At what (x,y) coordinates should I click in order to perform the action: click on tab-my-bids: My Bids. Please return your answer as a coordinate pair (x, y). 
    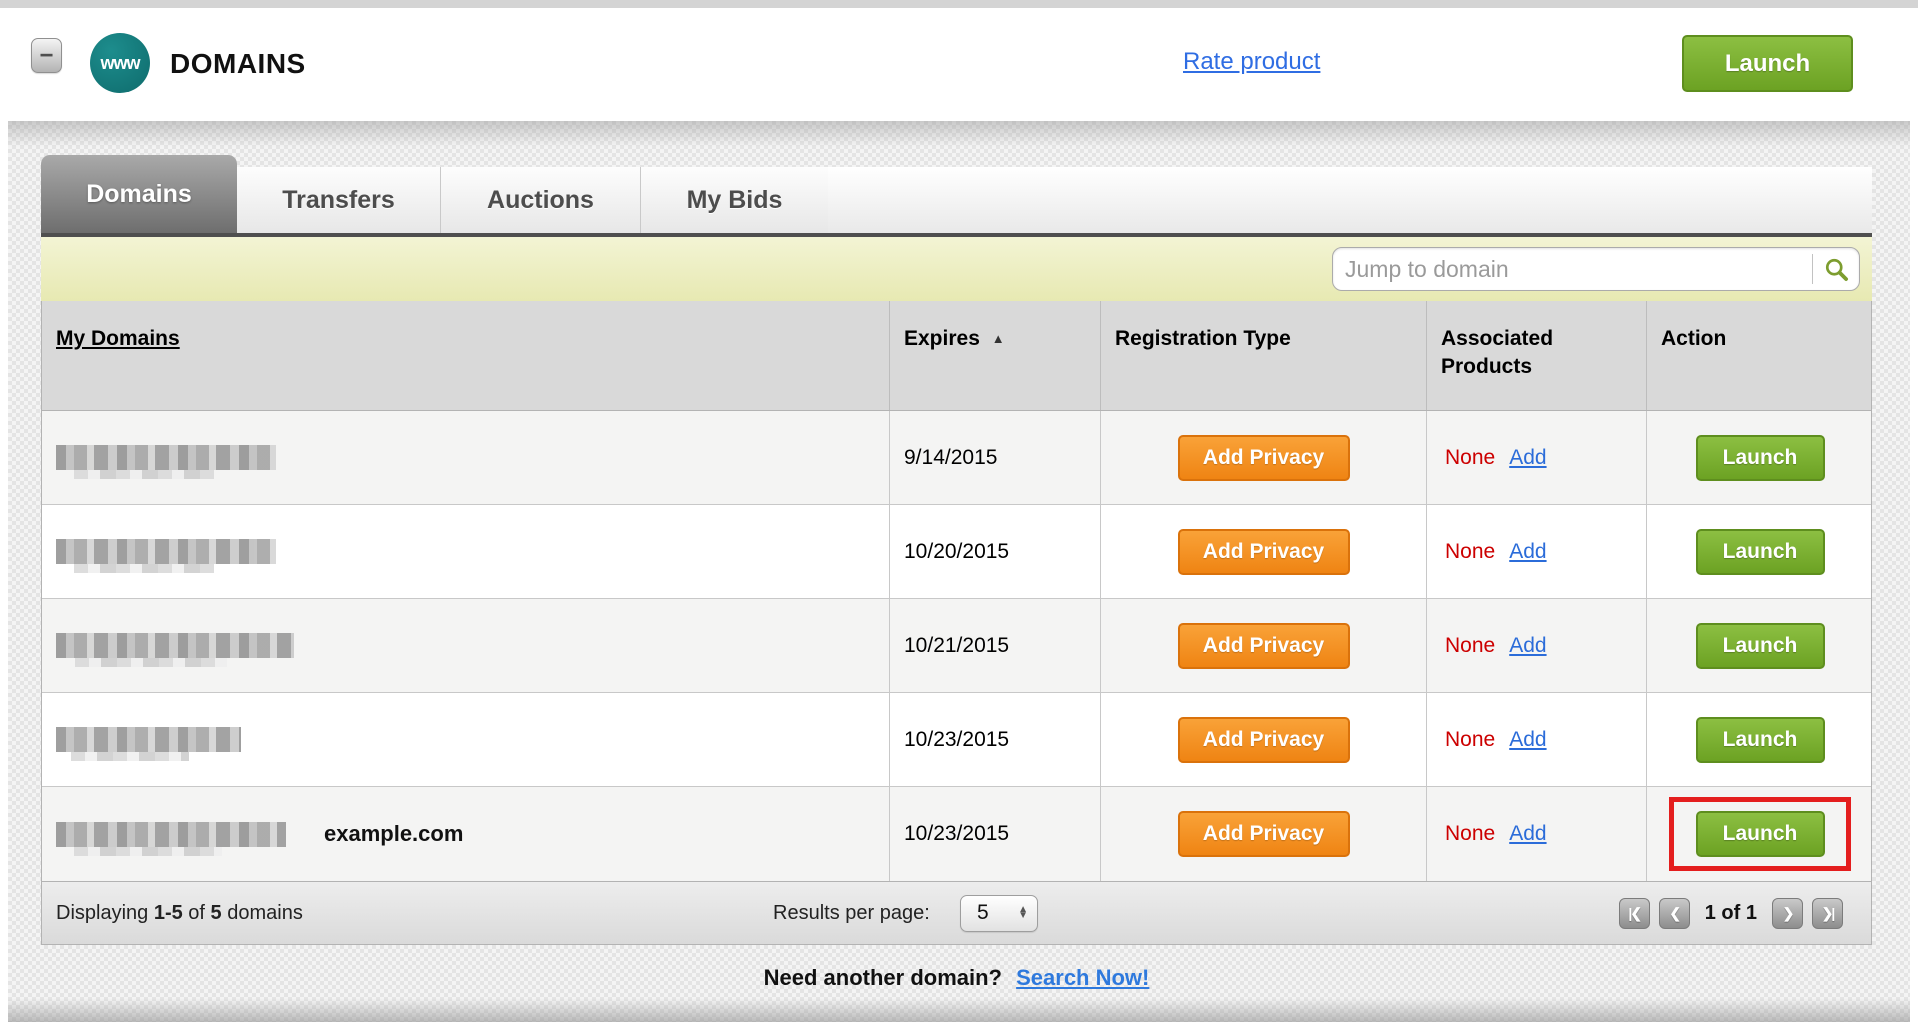
    Looking at the image, I should click on (734, 200).